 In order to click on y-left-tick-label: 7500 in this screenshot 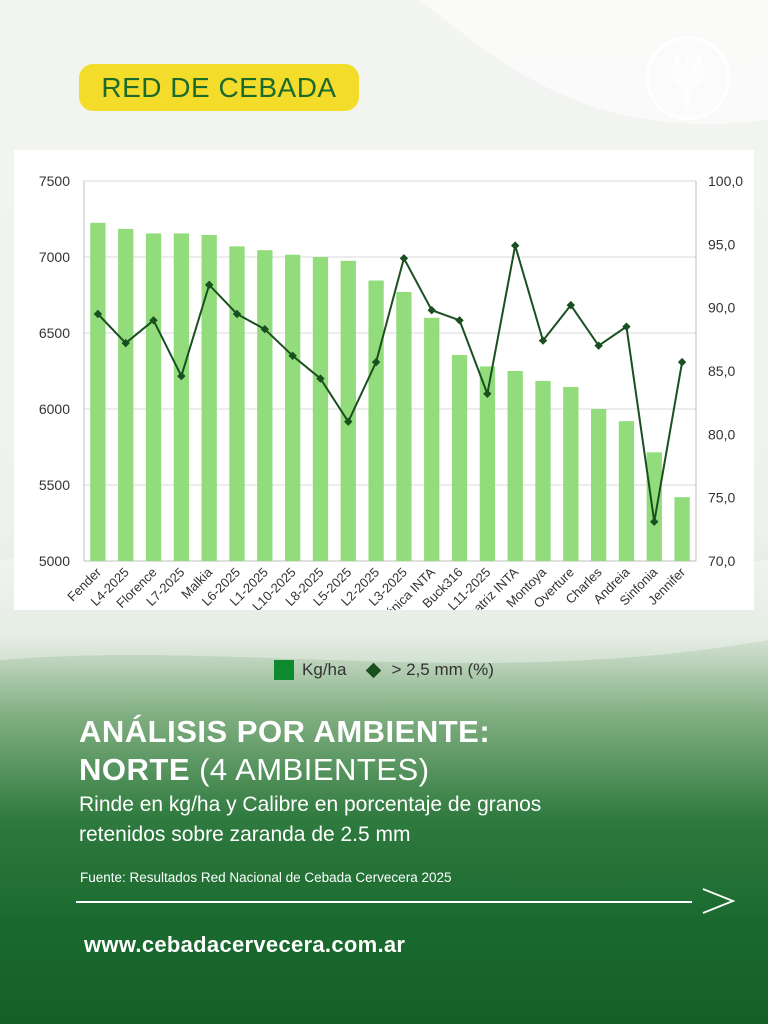, I will do `click(54, 181)`.